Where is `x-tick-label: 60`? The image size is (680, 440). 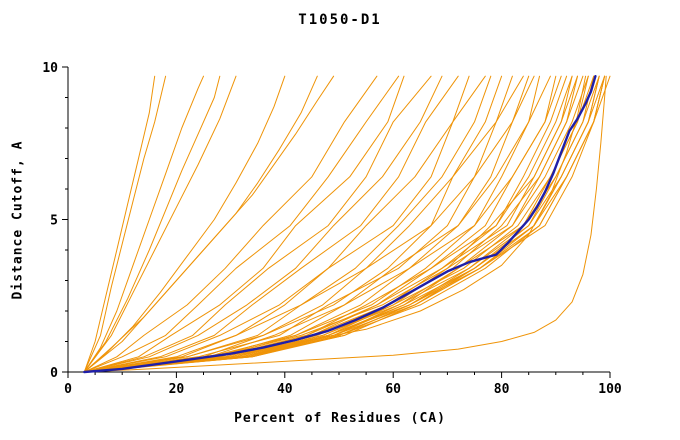 x-tick-label: 60 is located at coordinates (393, 389).